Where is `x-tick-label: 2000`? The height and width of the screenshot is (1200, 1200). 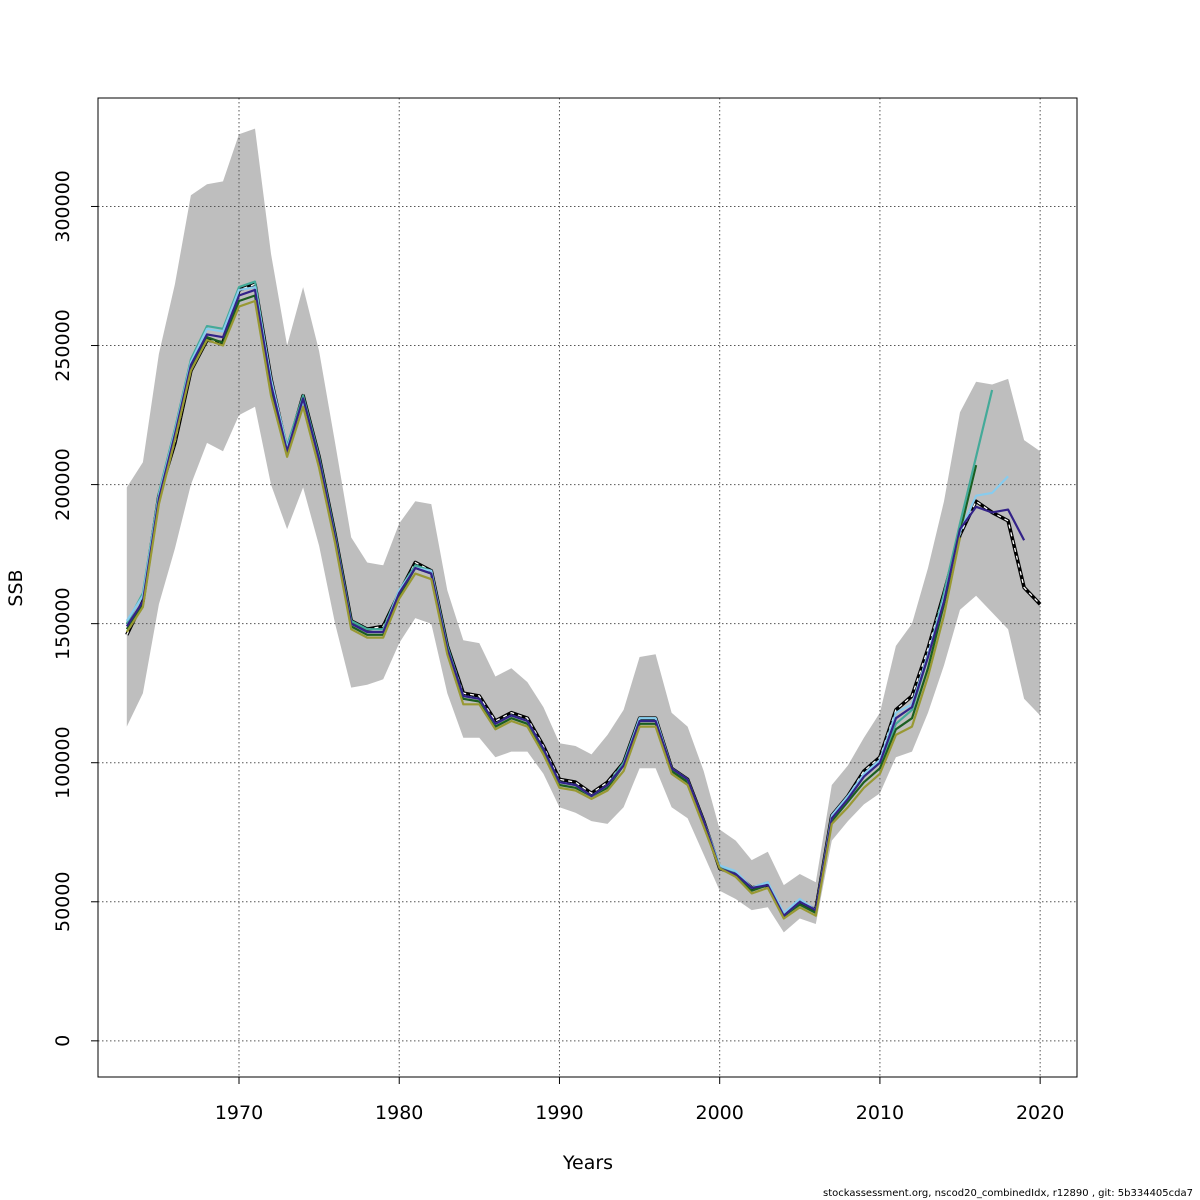 x-tick-label: 2000 is located at coordinates (720, 1113).